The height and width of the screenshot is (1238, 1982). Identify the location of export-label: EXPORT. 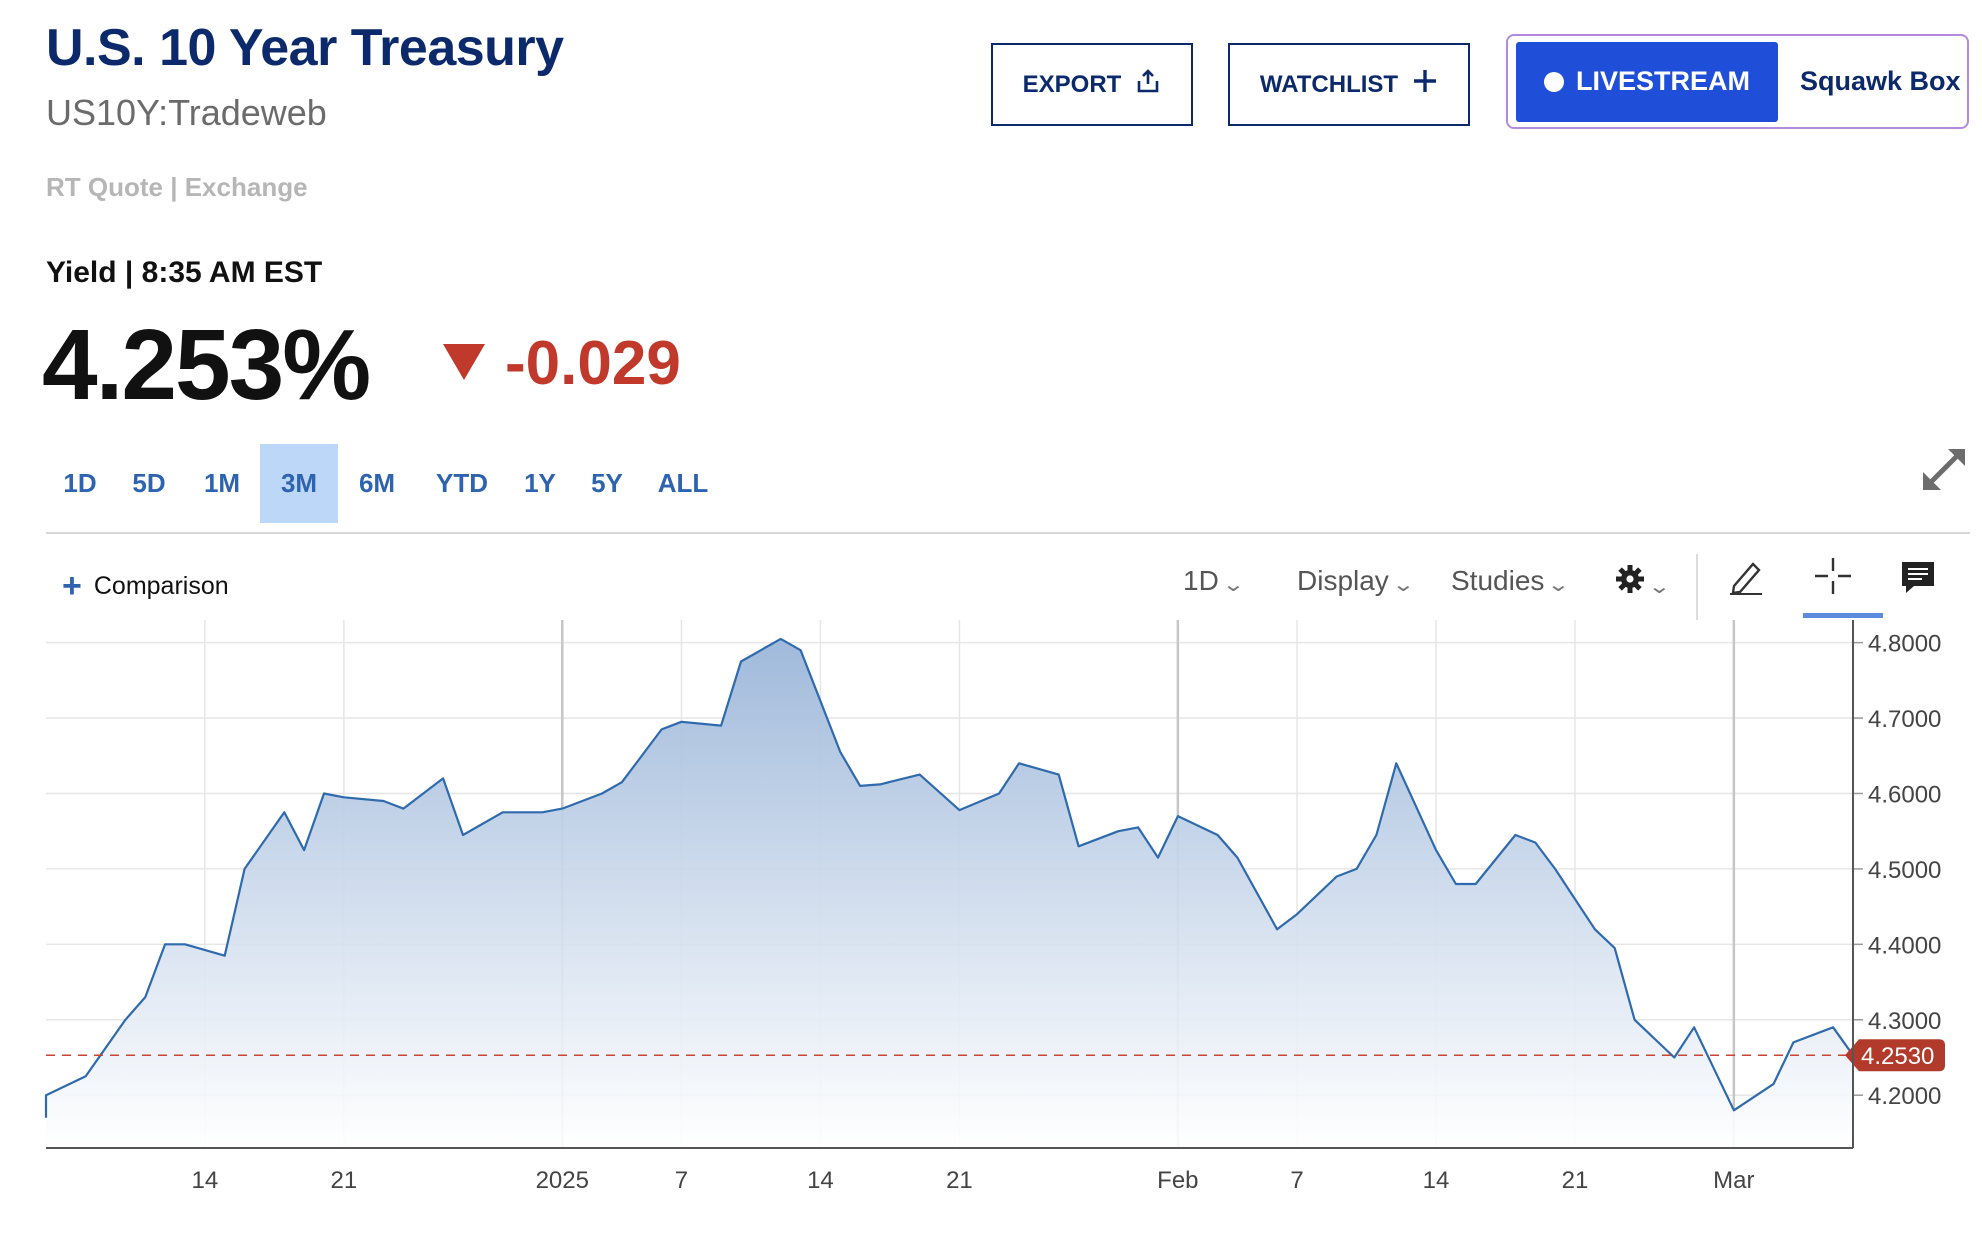
(1072, 84).